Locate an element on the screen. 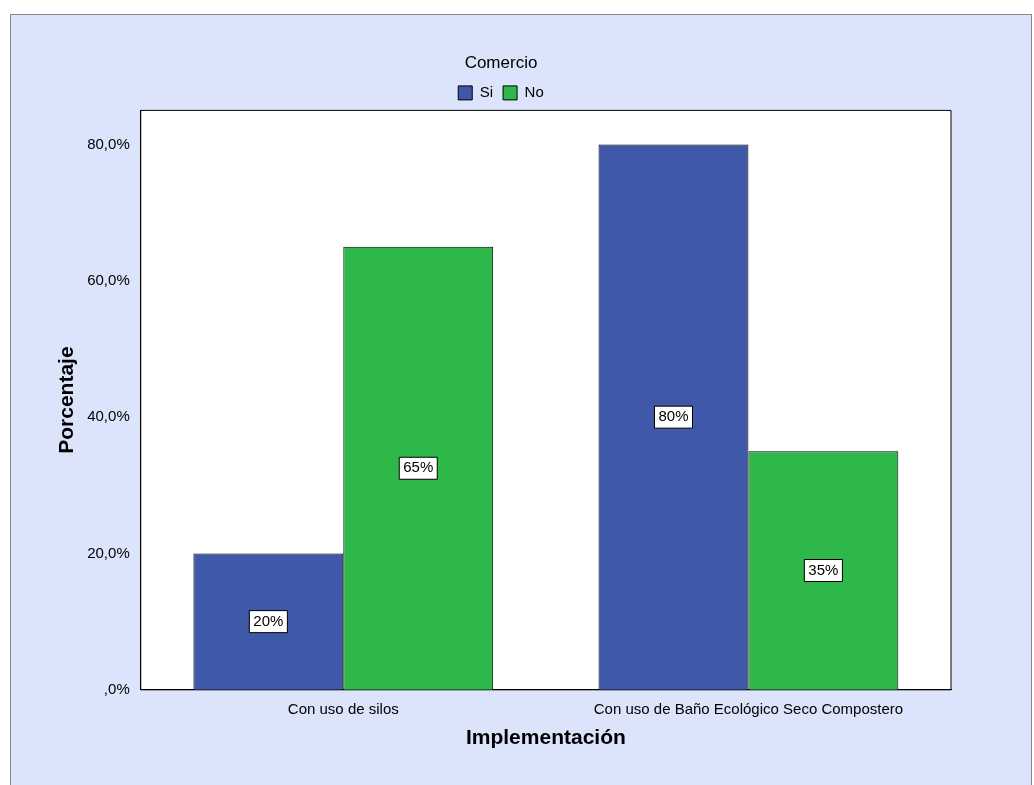  legend-label: No is located at coordinates (534, 92).